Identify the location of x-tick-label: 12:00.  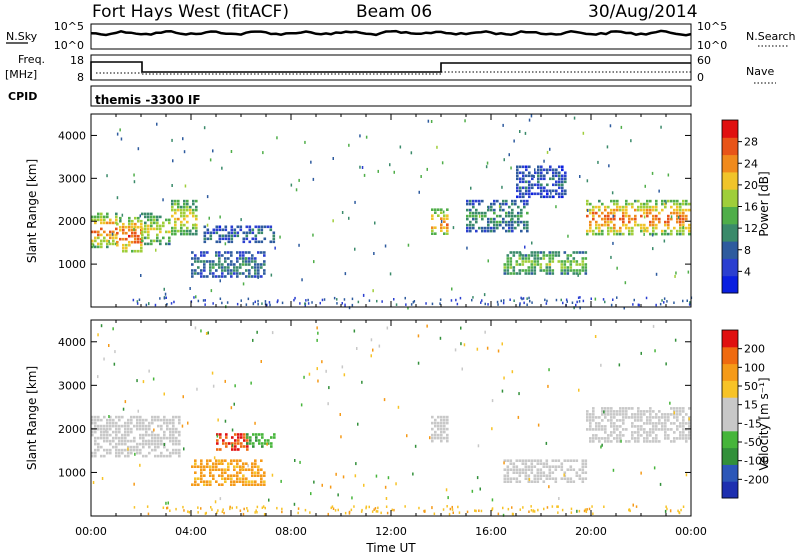
(391, 531).